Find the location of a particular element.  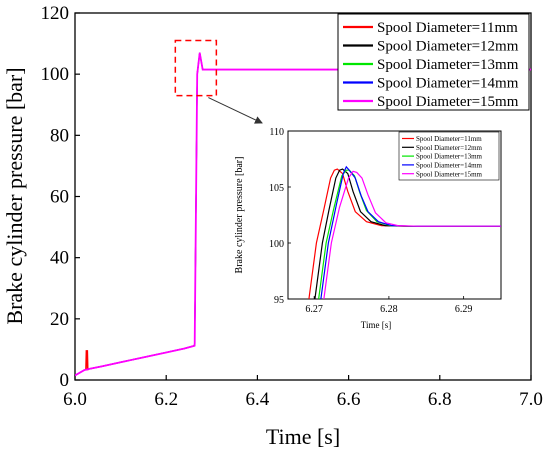

main-x-axis-ticks: 6.0 6.2 6.4 6.6 6.8 7.0 is located at coordinates (303, 392).